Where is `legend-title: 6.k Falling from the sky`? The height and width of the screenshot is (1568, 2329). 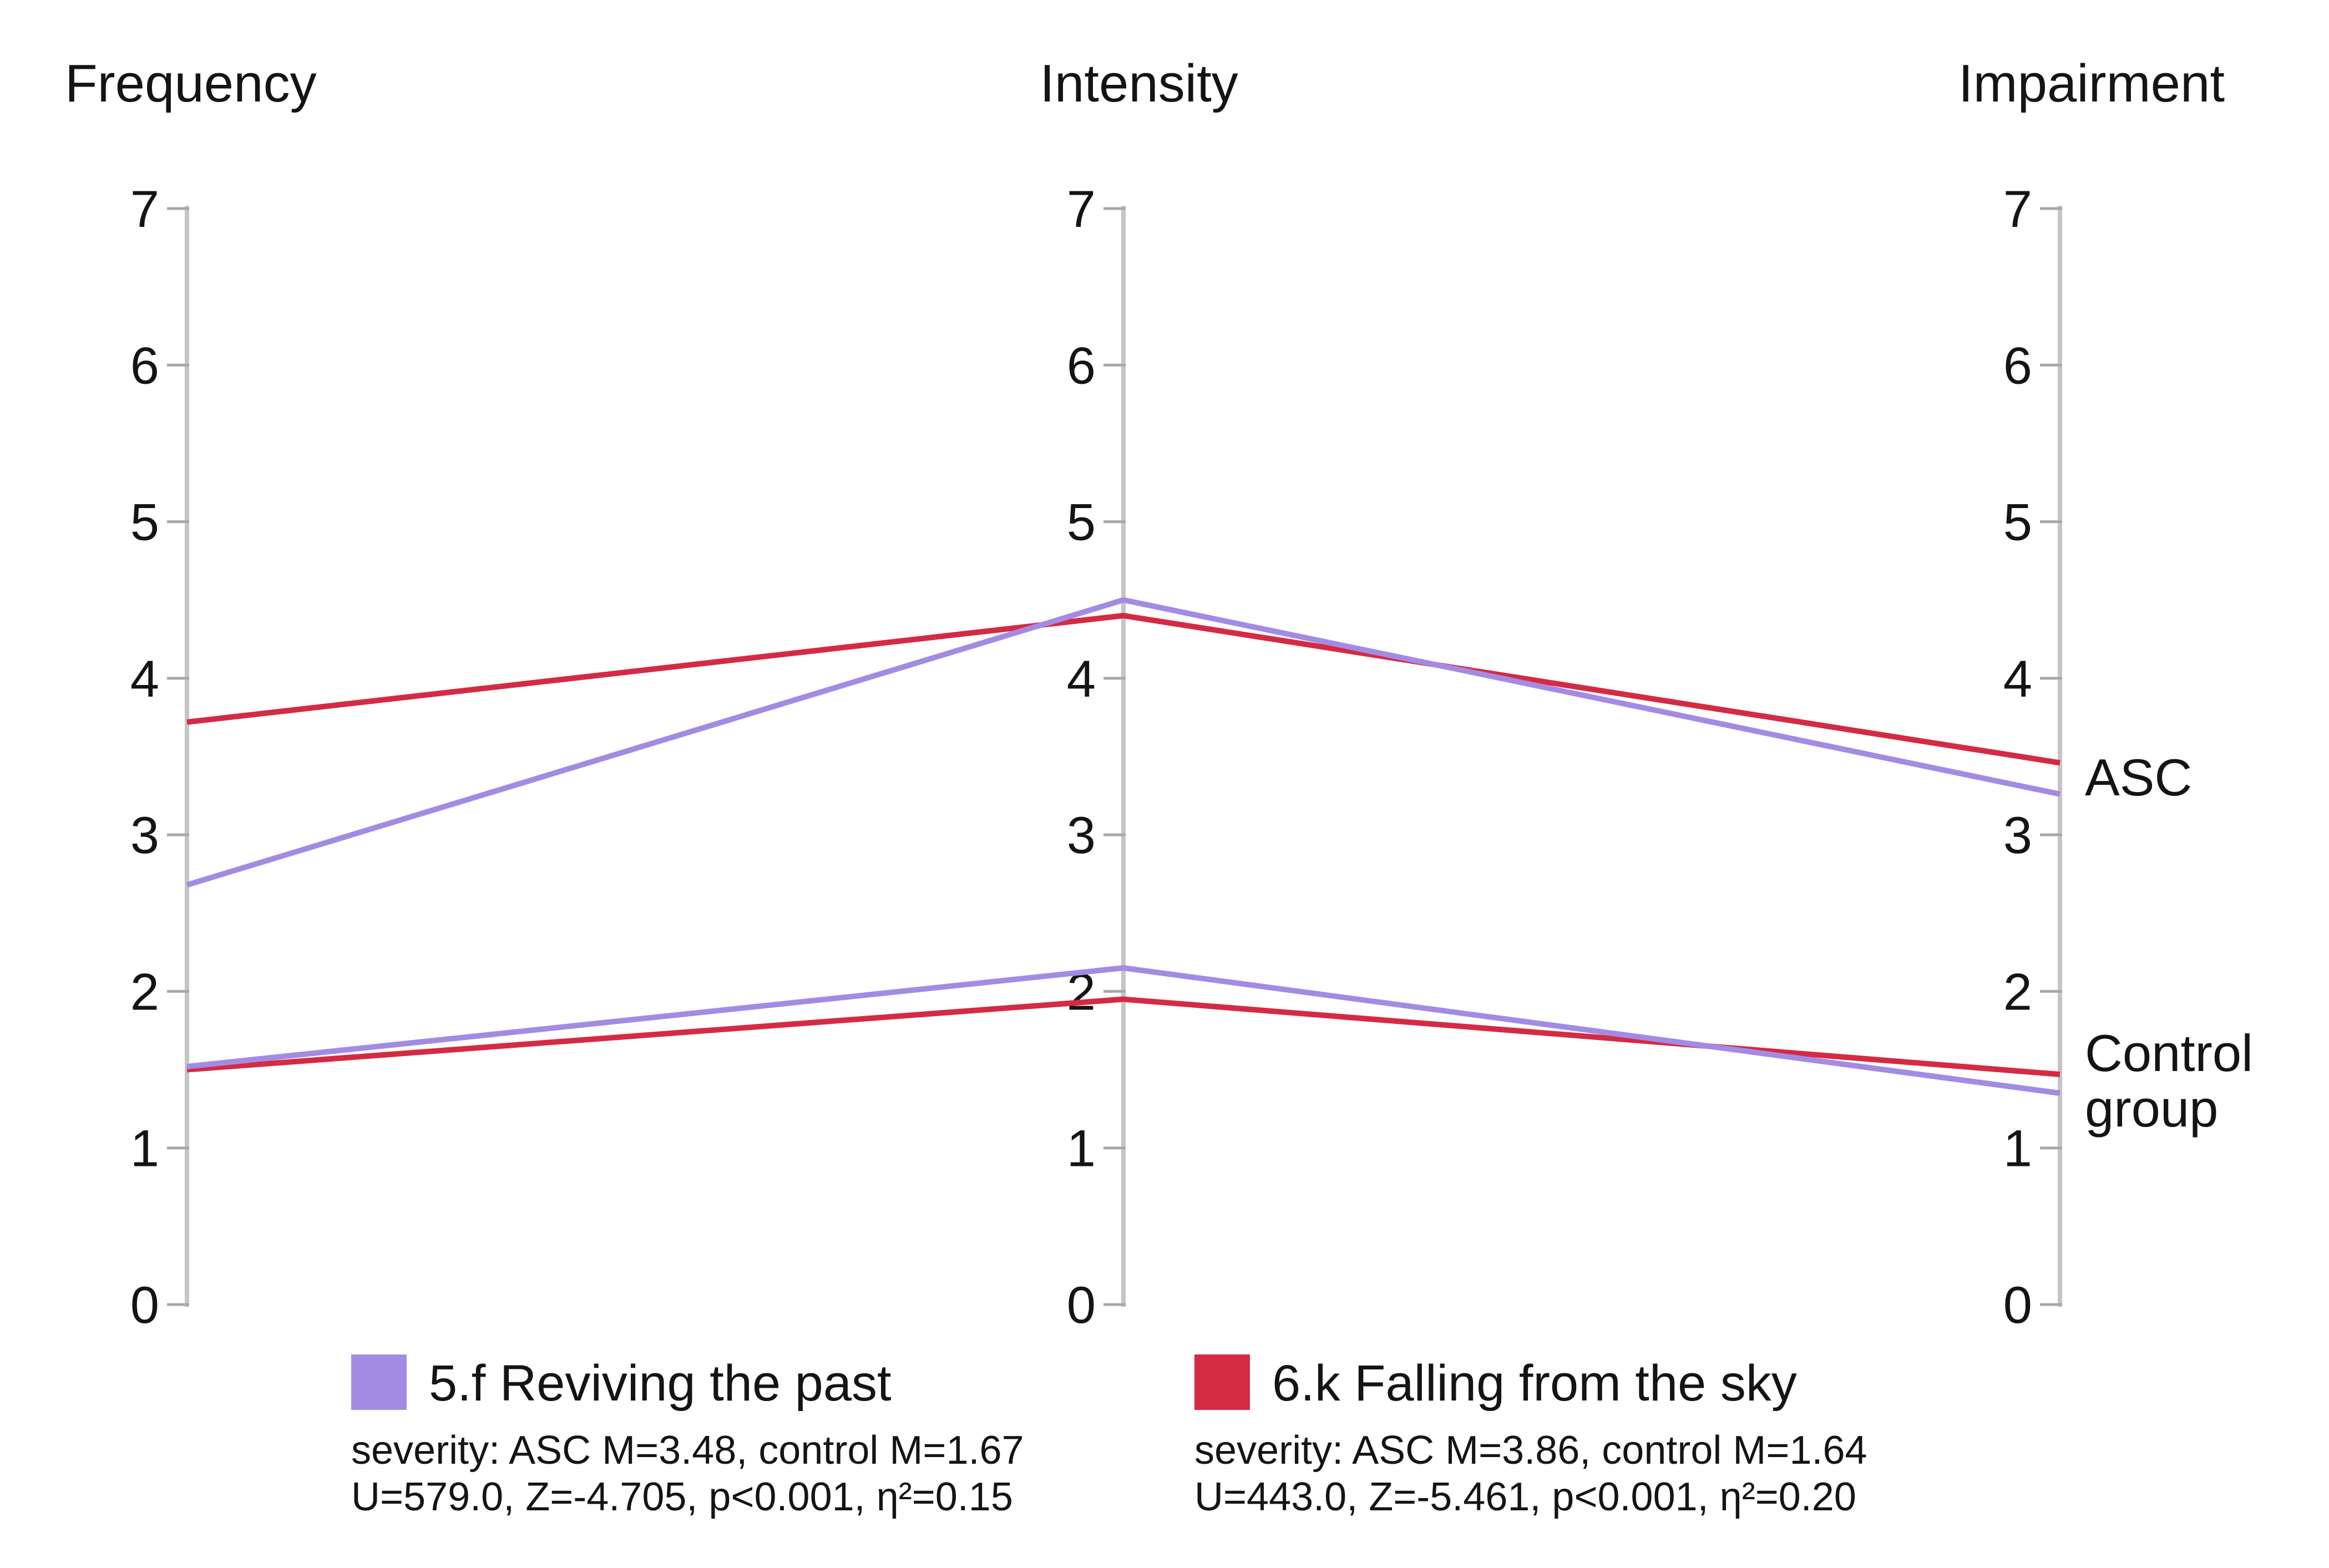 legend-title: 6.k Falling from the sky is located at coordinates (1534, 1383).